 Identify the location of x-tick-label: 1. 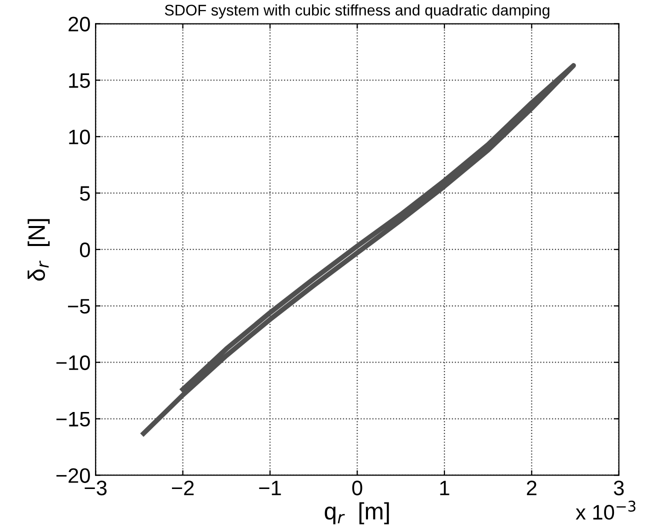
(445, 488).